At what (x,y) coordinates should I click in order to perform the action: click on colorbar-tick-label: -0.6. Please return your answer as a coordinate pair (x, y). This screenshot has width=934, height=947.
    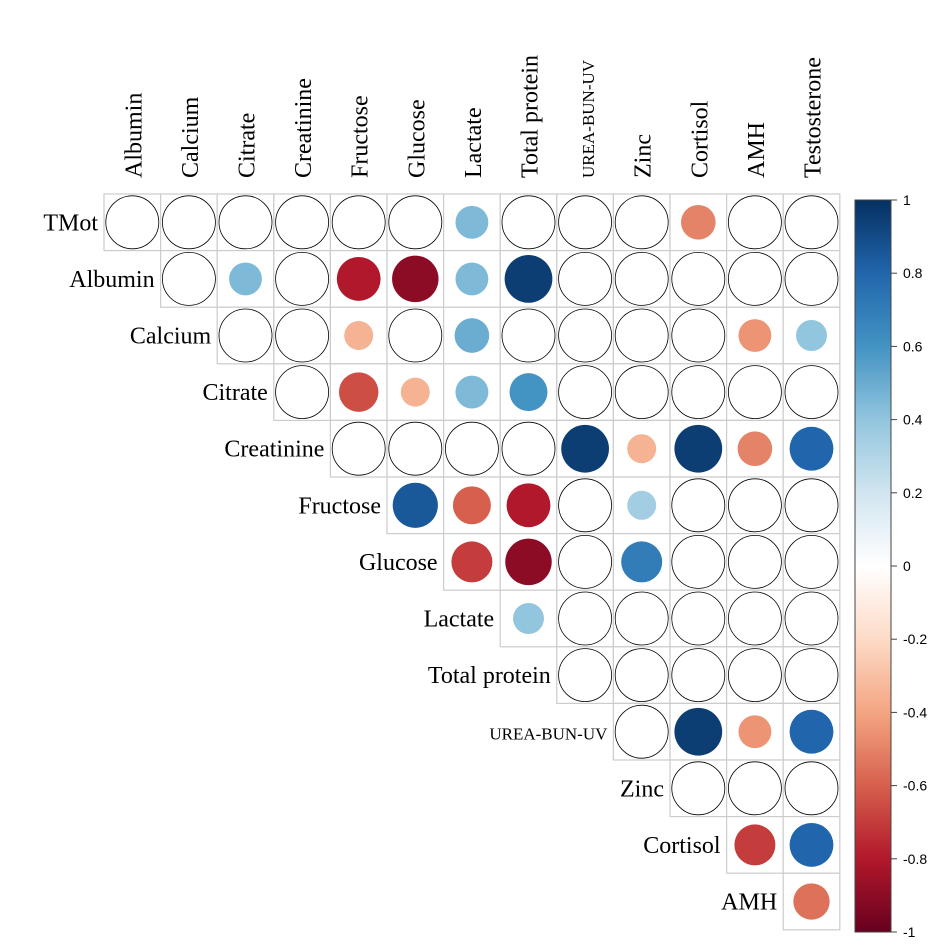
    Looking at the image, I should click on (915, 786).